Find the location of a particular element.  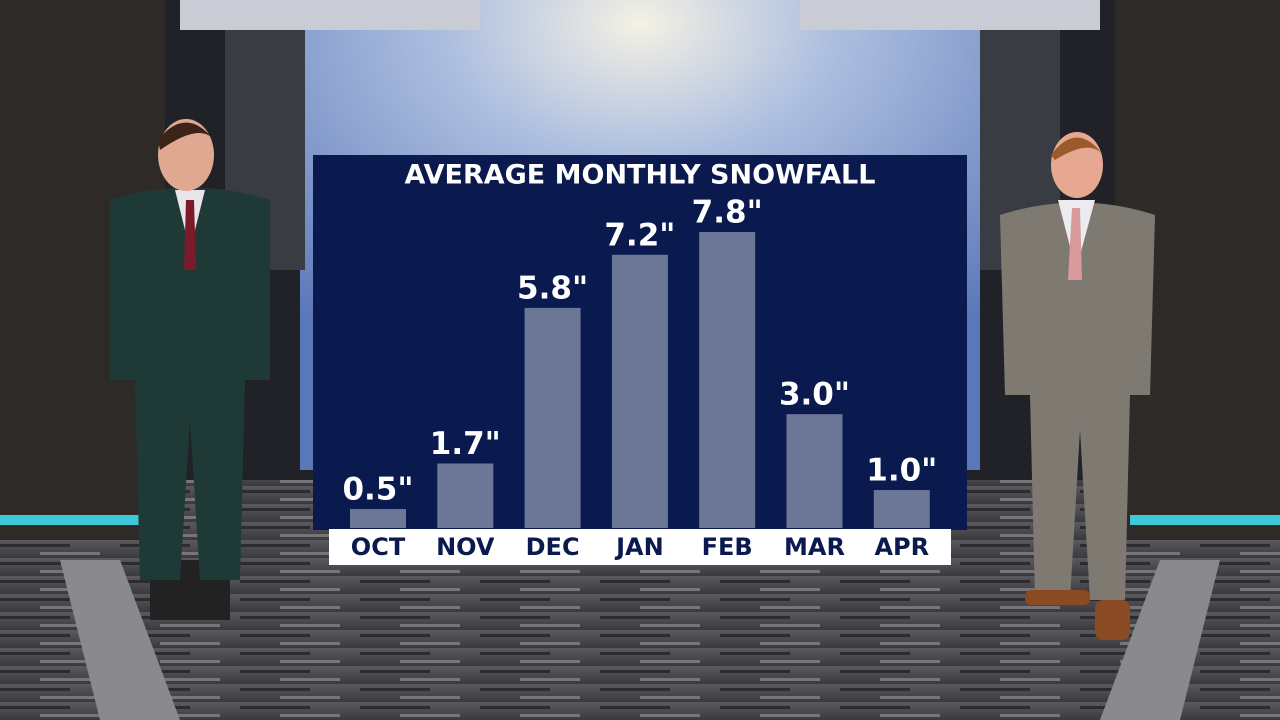

category-label: NOV is located at coordinates (465, 547).